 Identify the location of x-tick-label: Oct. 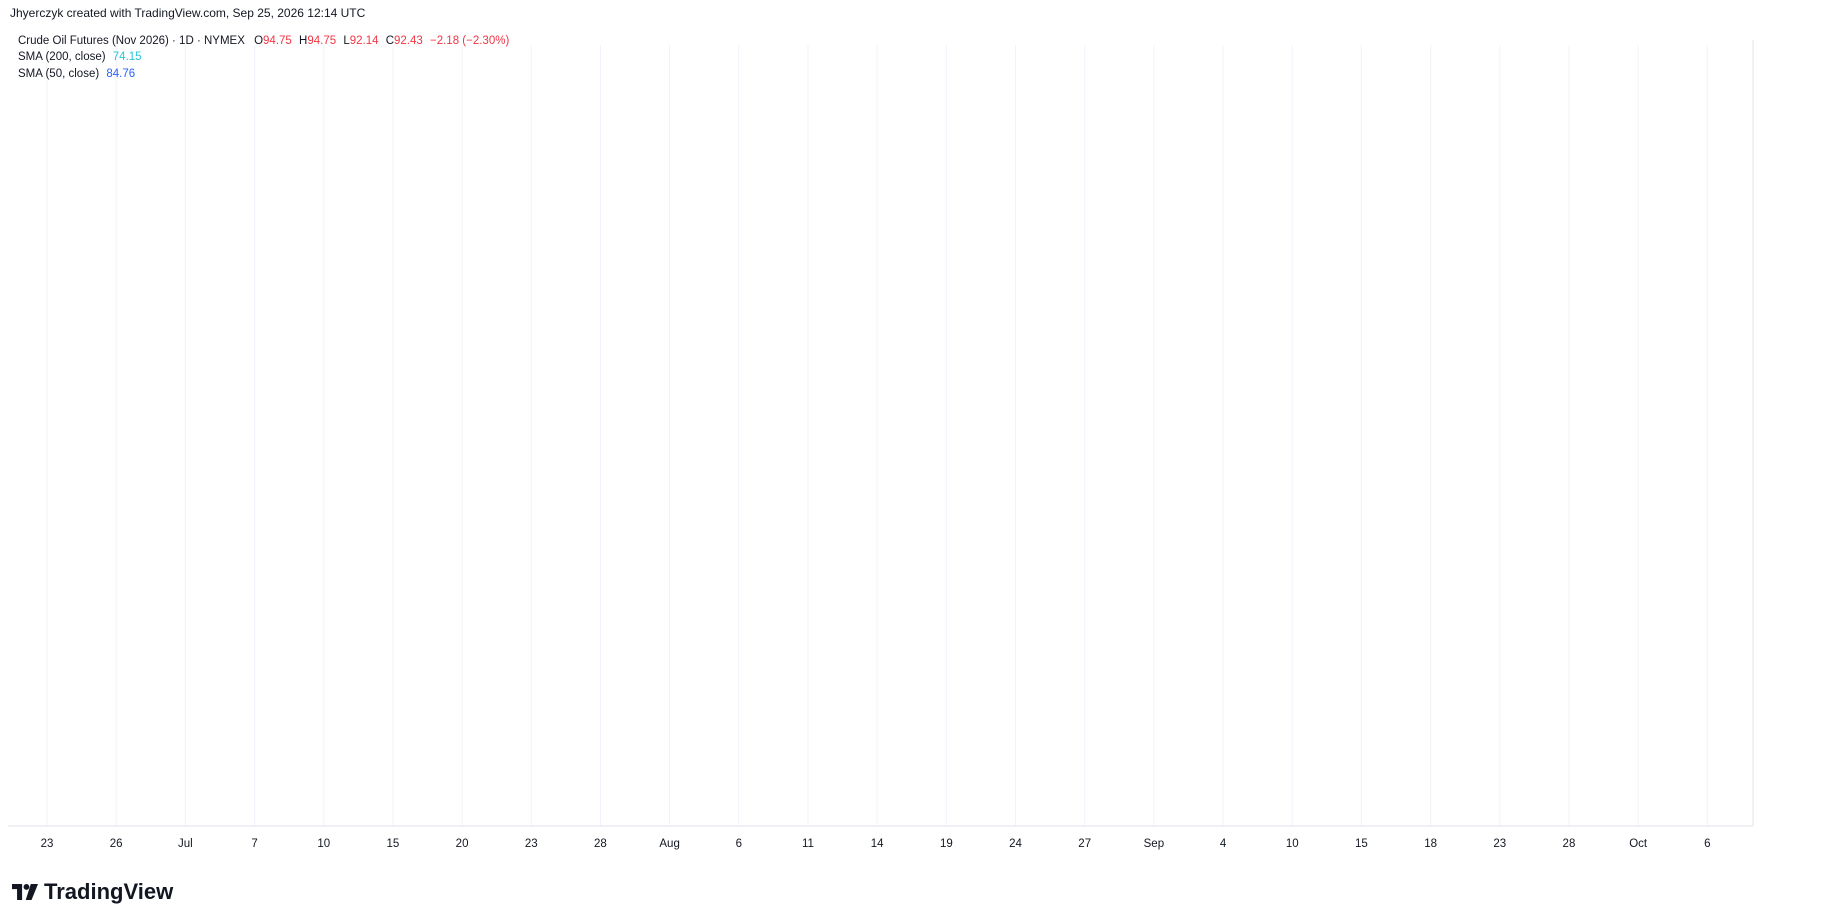
(1638, 844).